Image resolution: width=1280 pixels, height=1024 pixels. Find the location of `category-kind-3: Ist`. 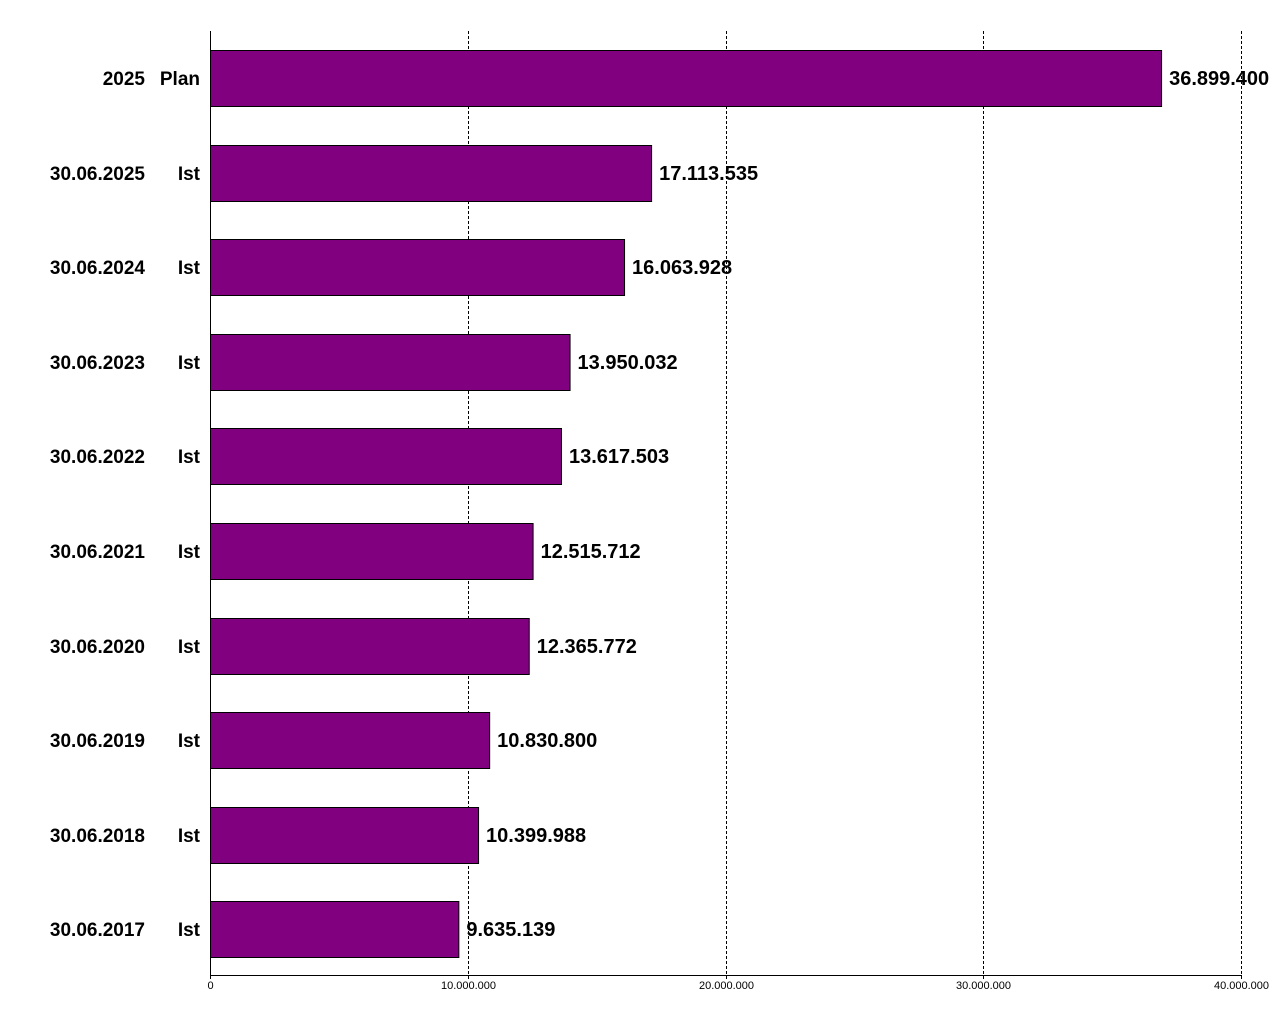

category-kind-3: Ist is located at coordinates (189, 363).